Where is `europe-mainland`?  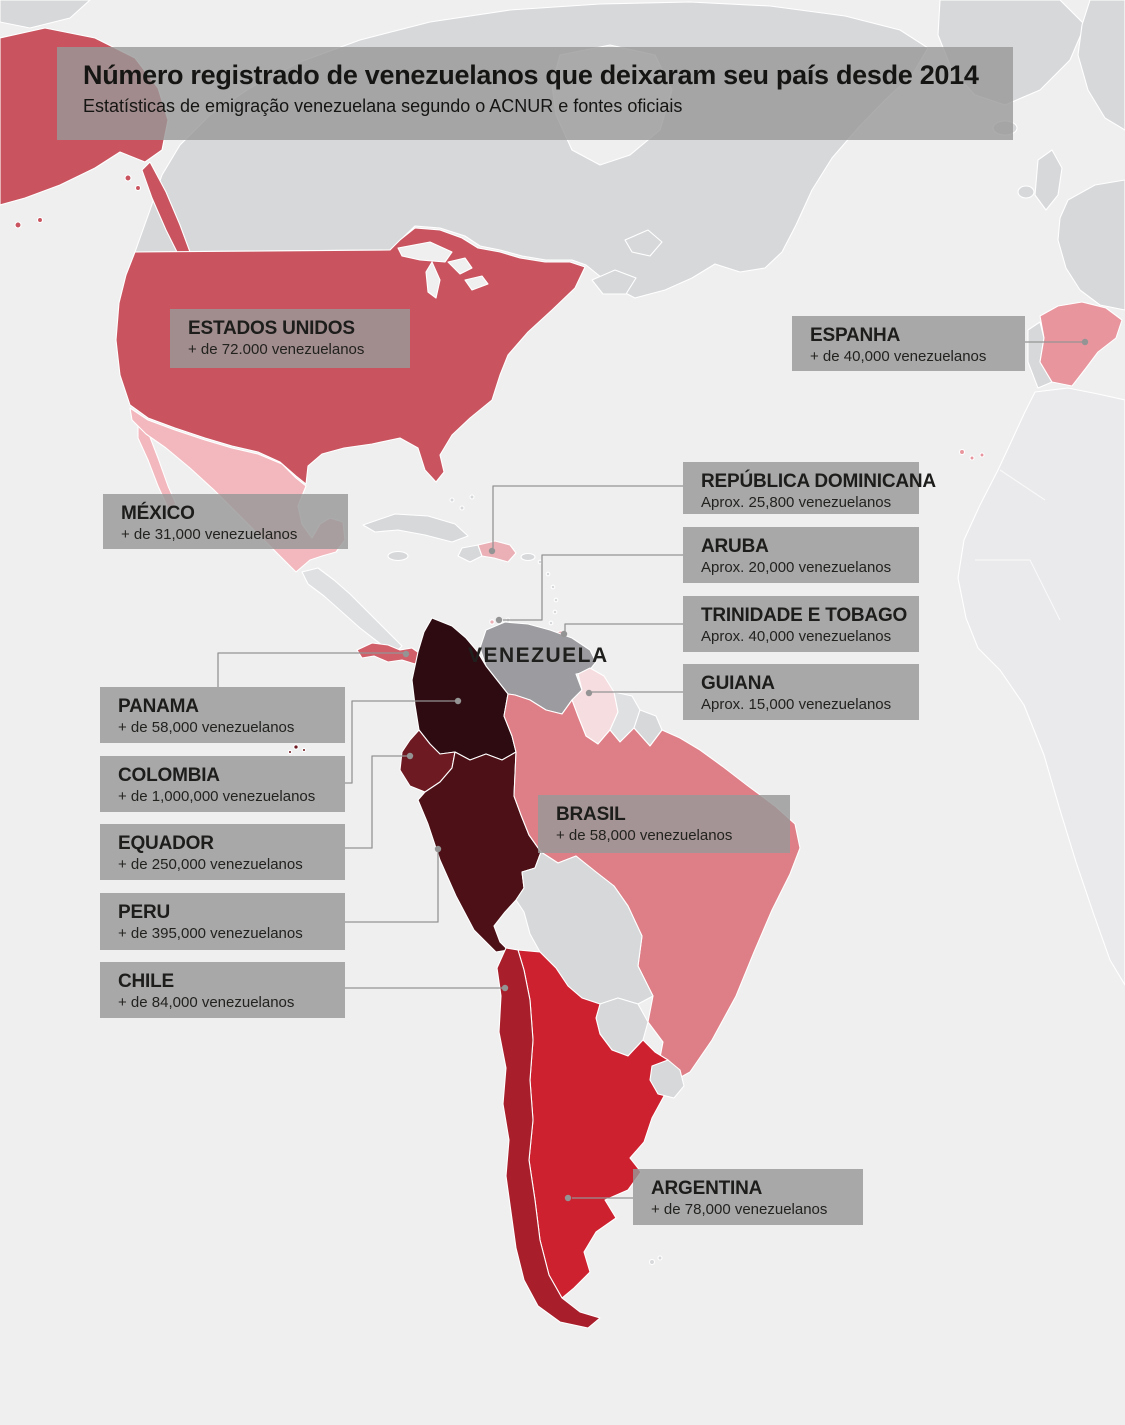
europe-mainland is located at coordinates (1091, 245).